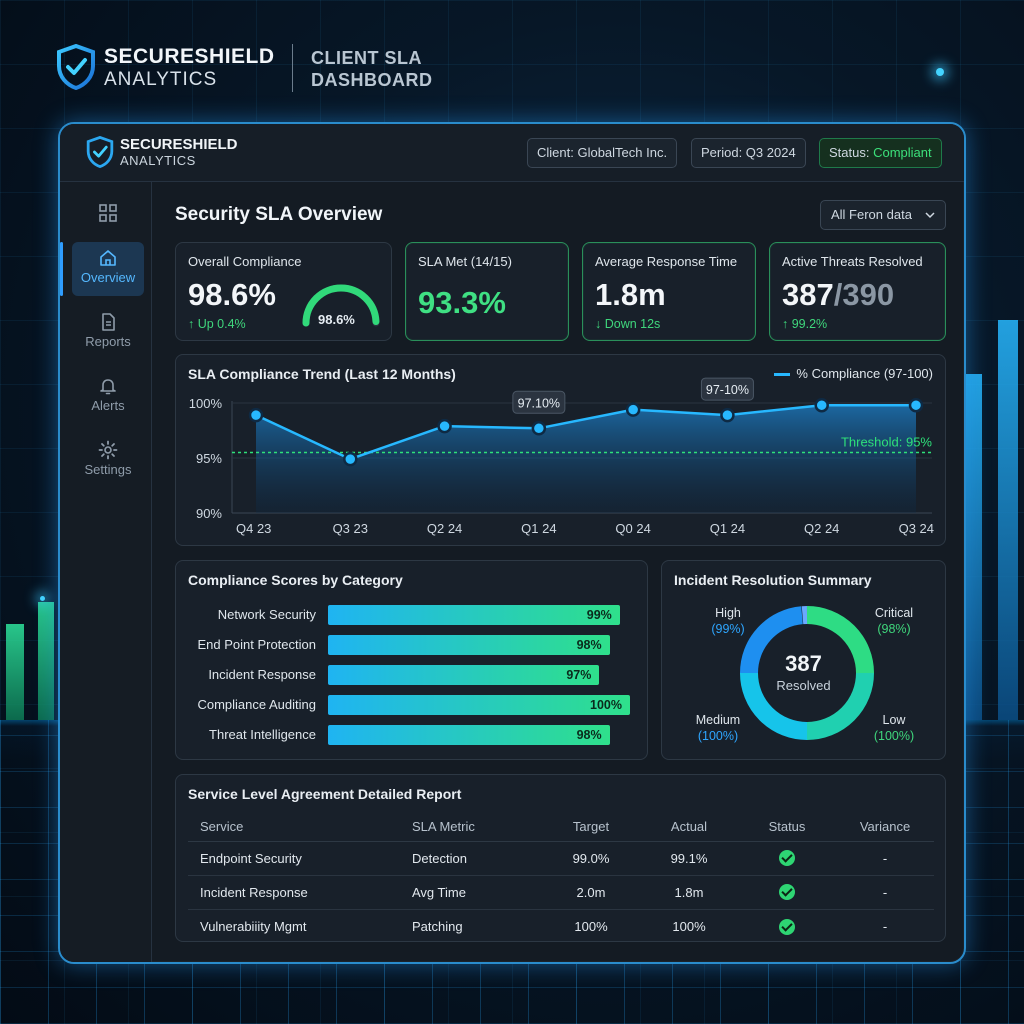 The width and height of the screenshot is (1024, 1024). I want to click on sidebar-item-label: Alerts, so click(108, 405).